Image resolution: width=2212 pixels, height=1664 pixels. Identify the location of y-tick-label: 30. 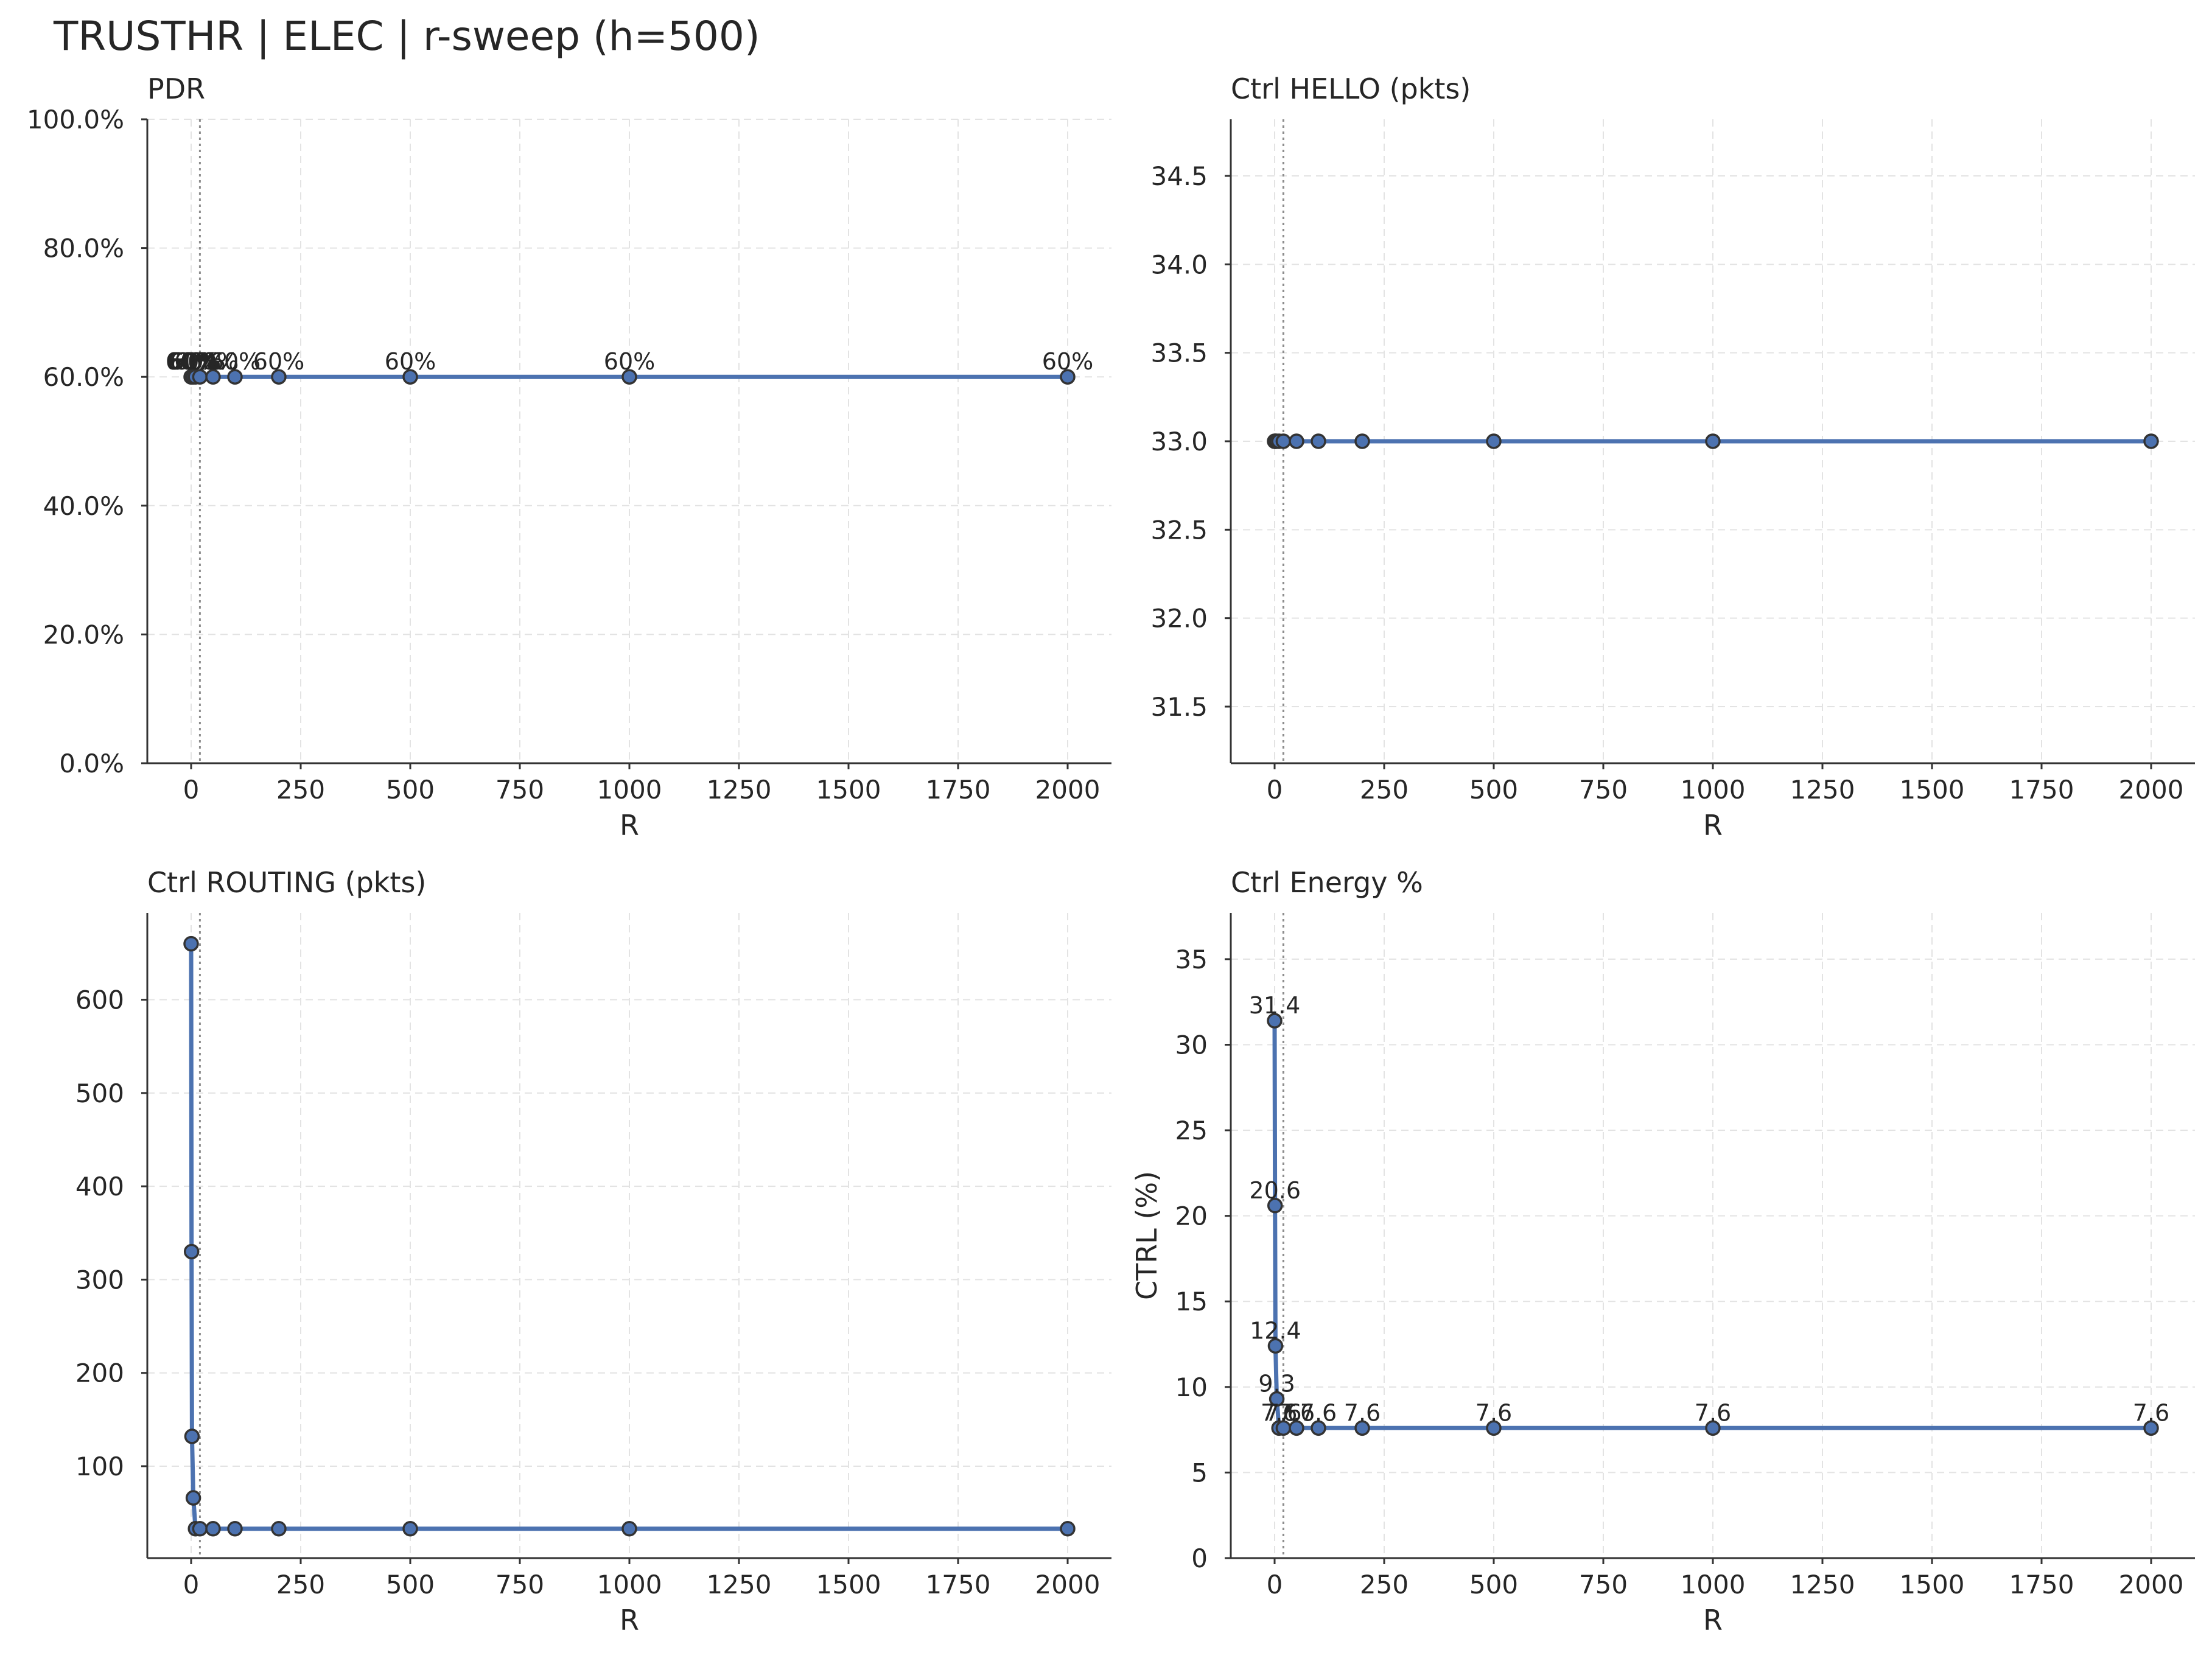
(1191, 1045).